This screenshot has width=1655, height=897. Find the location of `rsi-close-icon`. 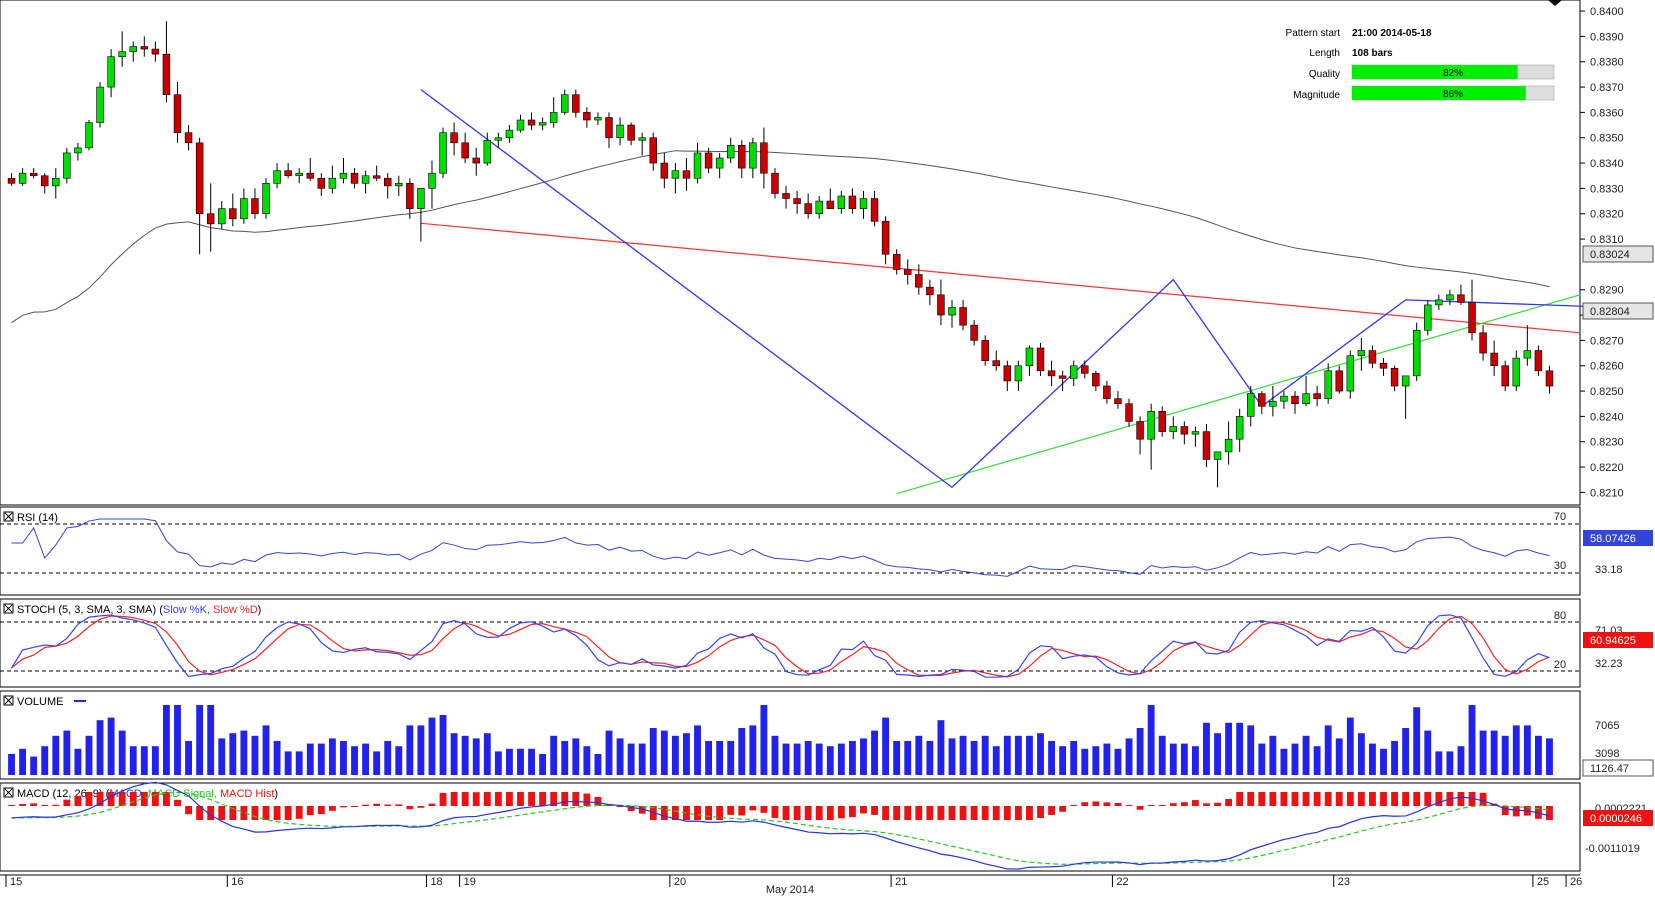

rsi-close-icon is located at coordinates (8, 516).